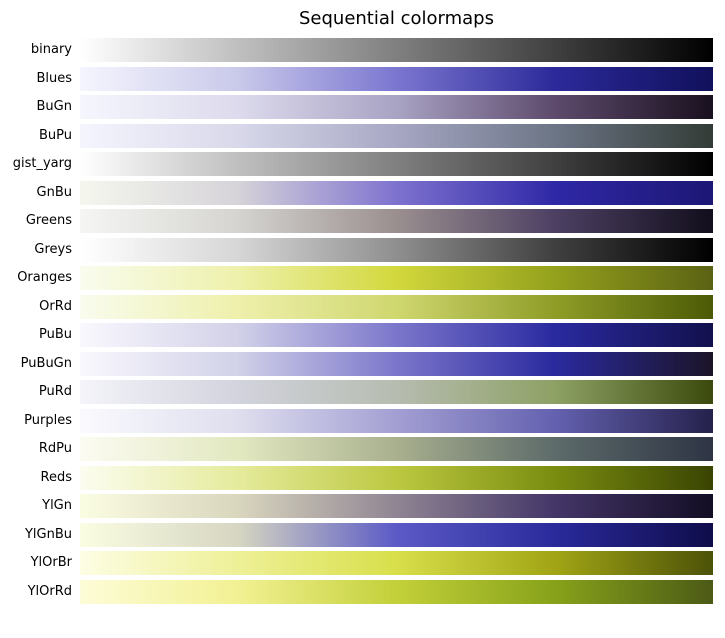 The width and height of the screenshot is (725, 638). What do you see at coordinates (51, 562) in the screenshot?
I see `colormap-label: YlOrBr` at bounding box center [51, 562].